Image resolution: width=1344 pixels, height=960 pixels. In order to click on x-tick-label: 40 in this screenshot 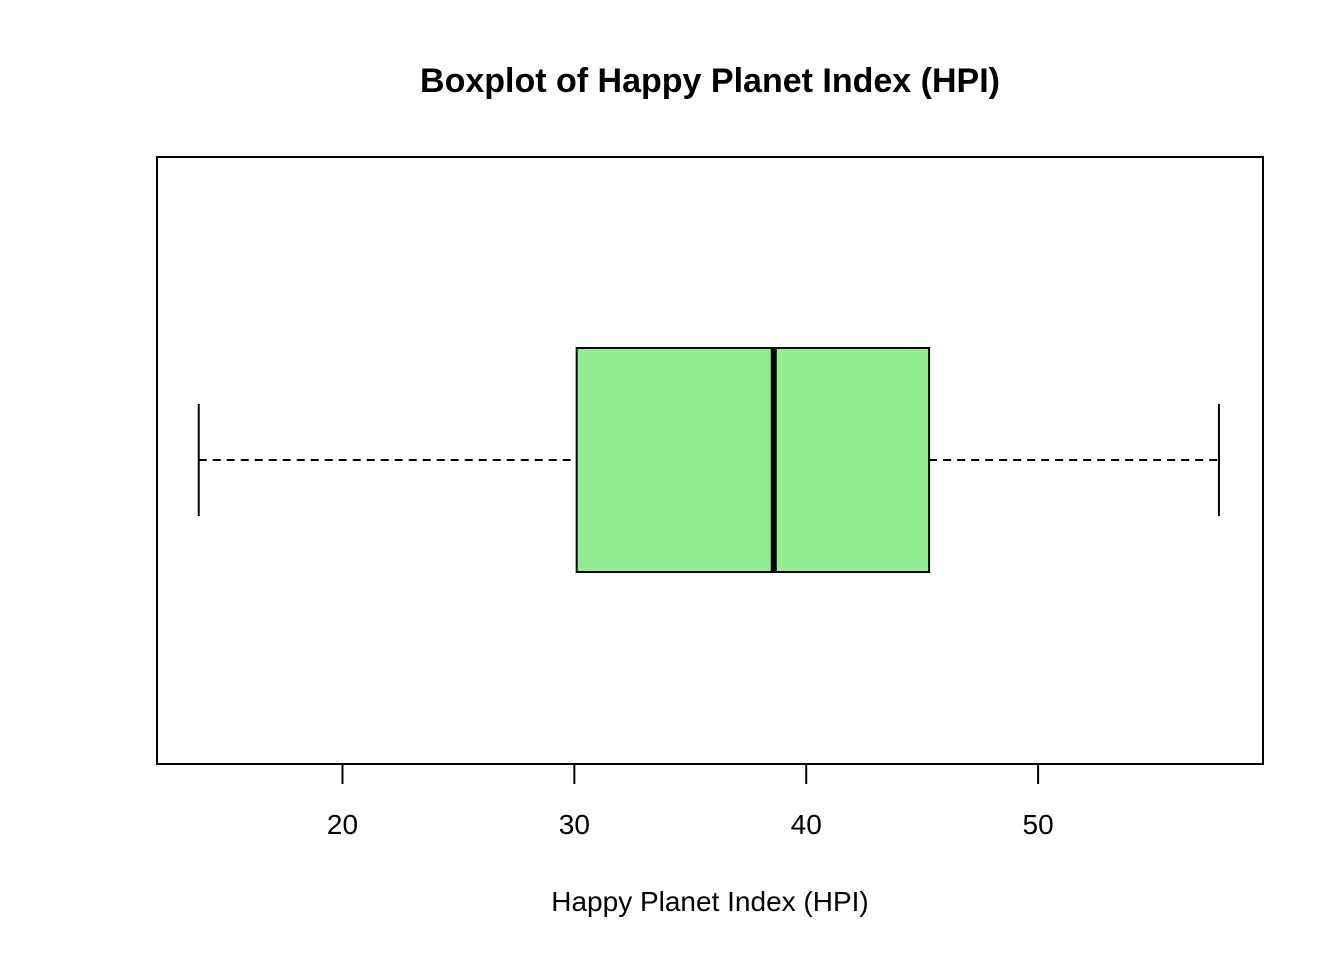, I will do `click(806, 824)`.